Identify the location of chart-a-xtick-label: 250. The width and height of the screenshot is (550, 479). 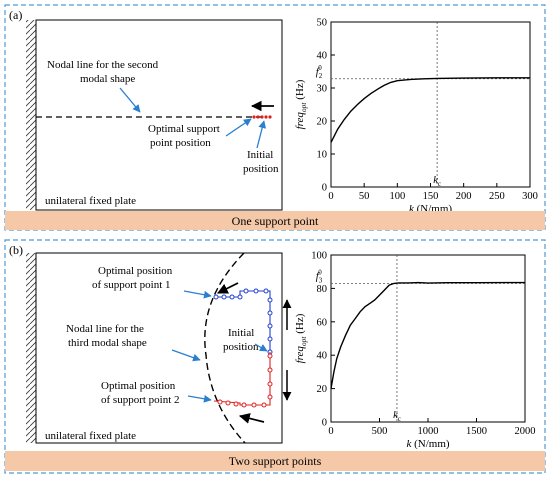
(497, 196).